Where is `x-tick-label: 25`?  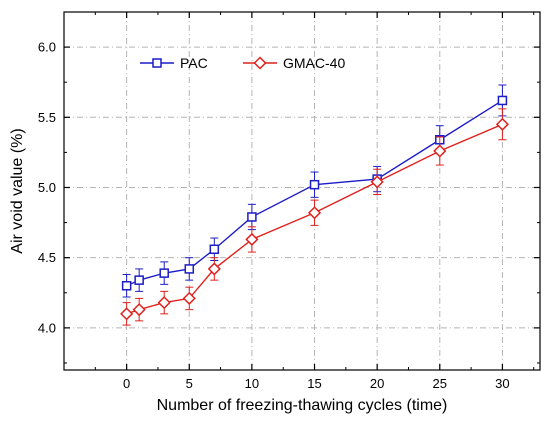
x-tick-label: 25 is located at coordinates (440, 383).